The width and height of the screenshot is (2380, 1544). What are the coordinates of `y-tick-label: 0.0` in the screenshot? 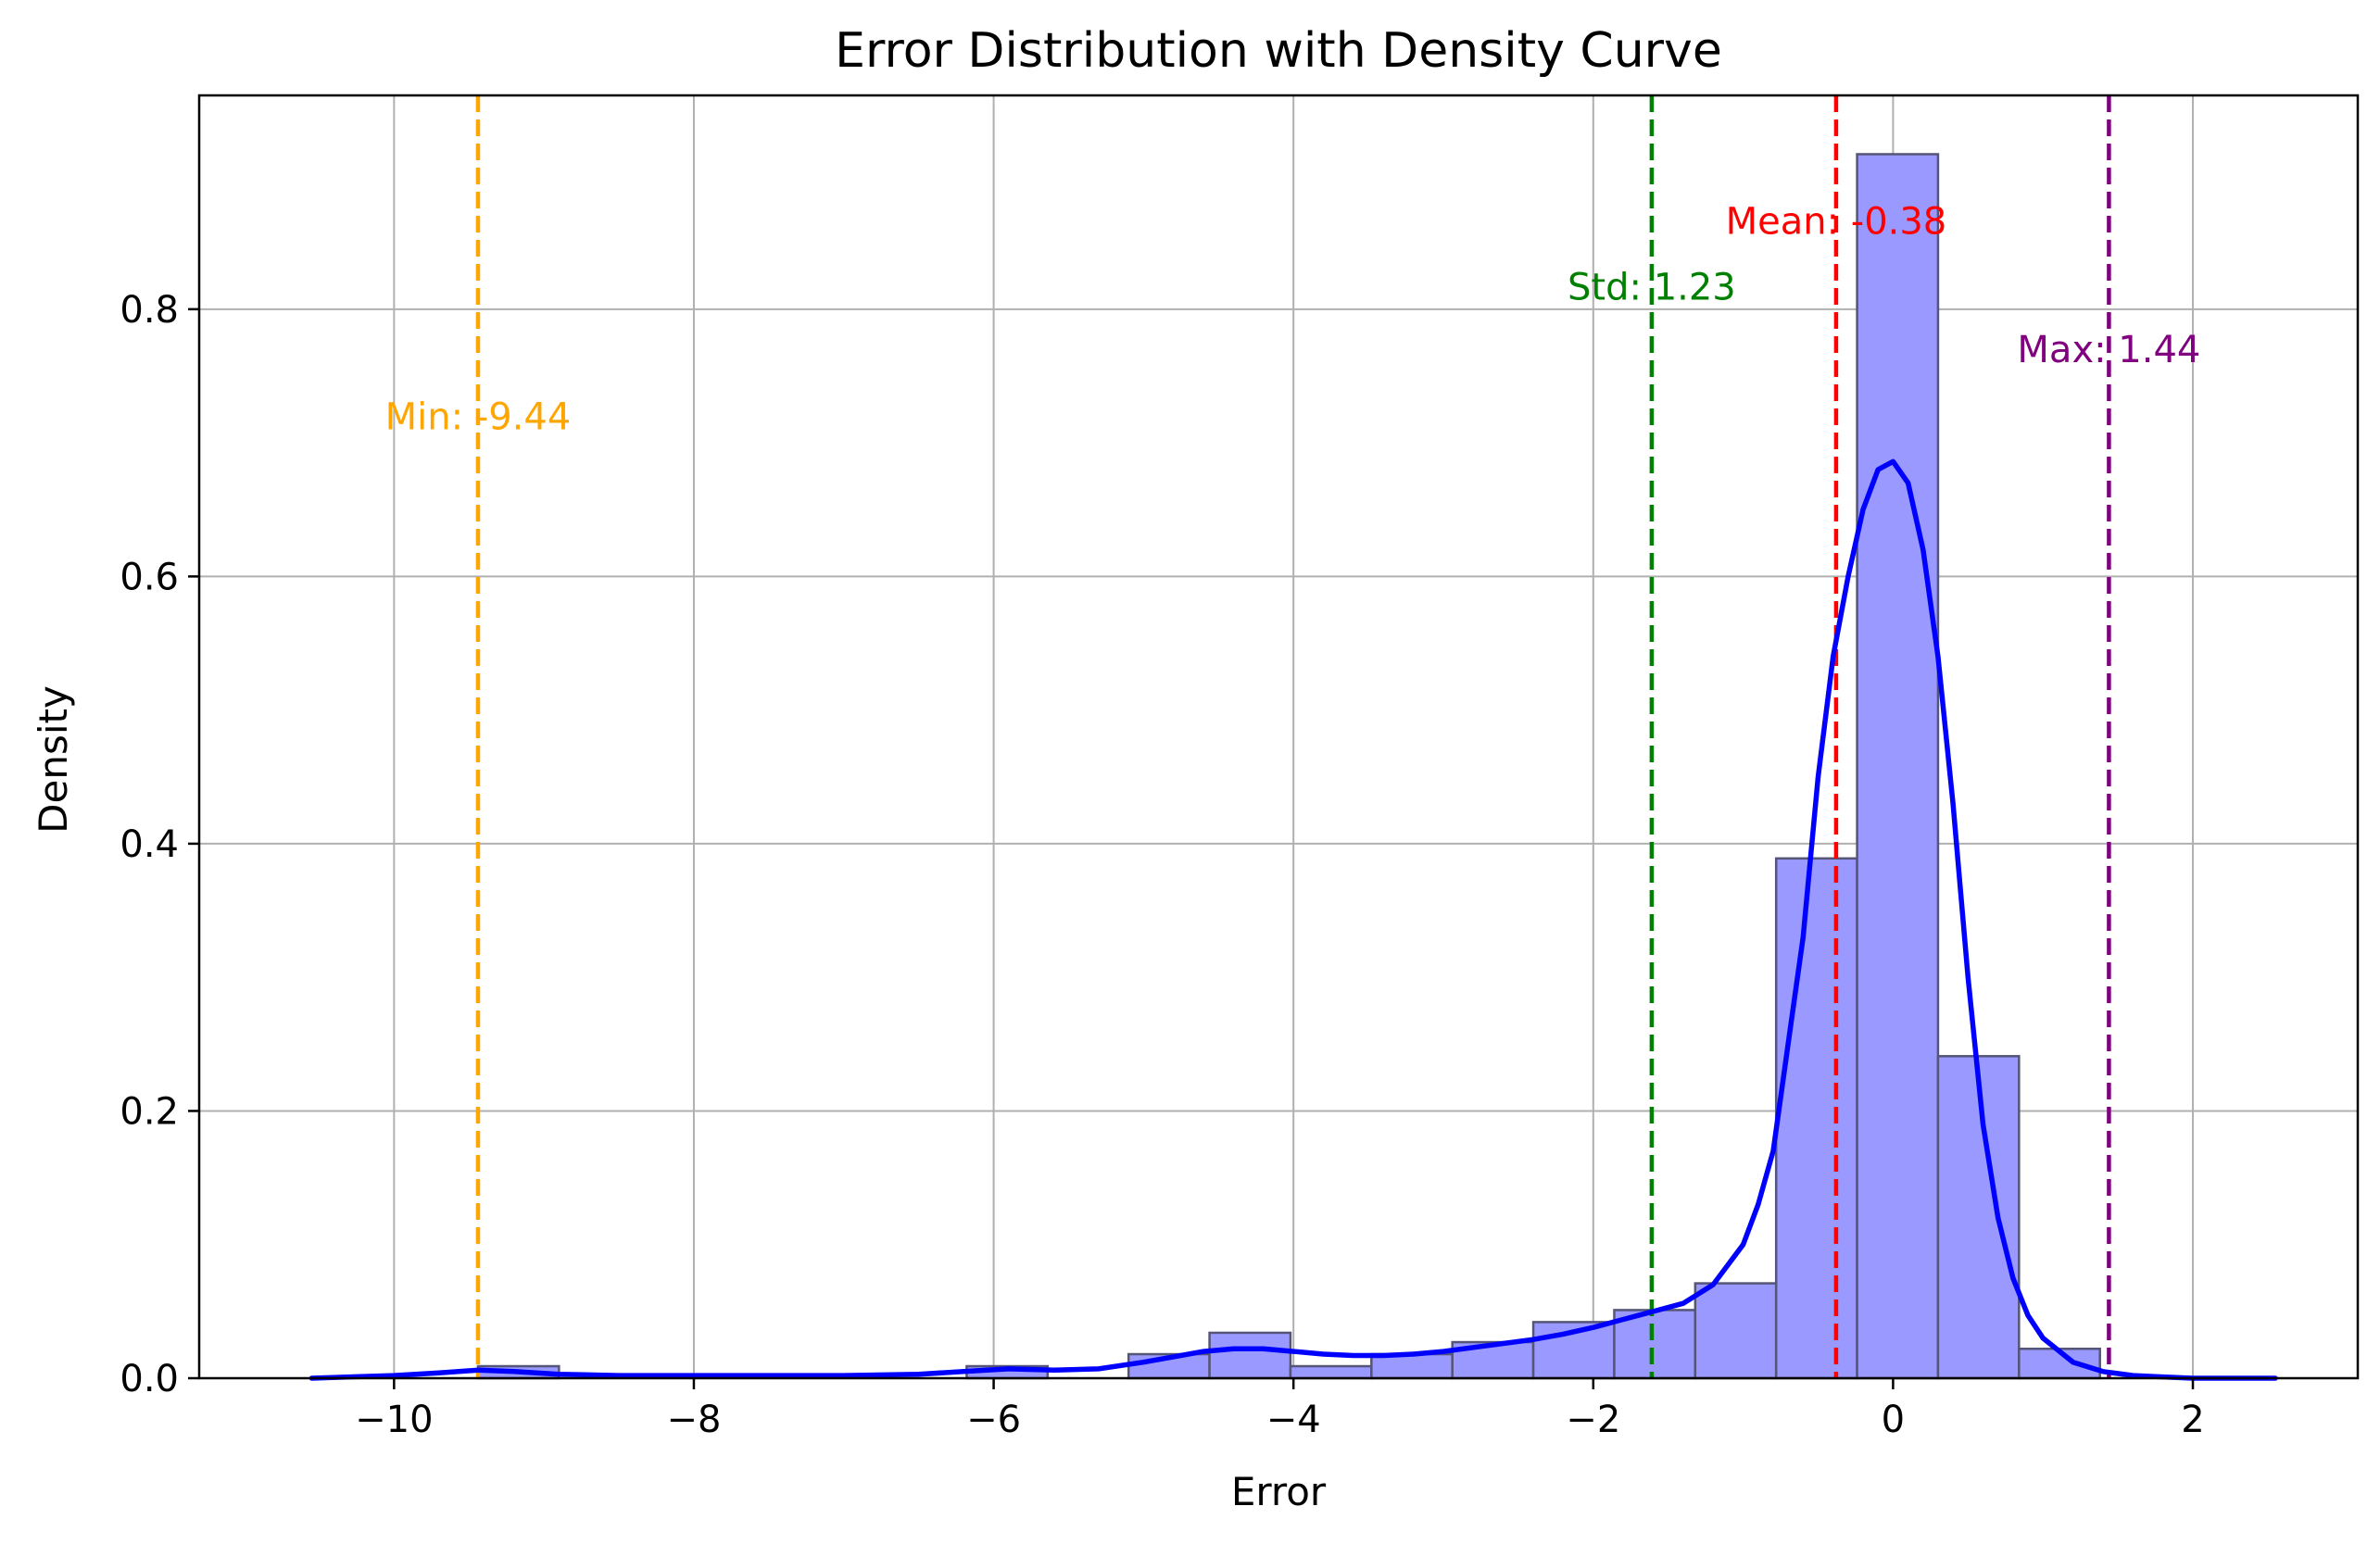 It's located at (149, 1379).